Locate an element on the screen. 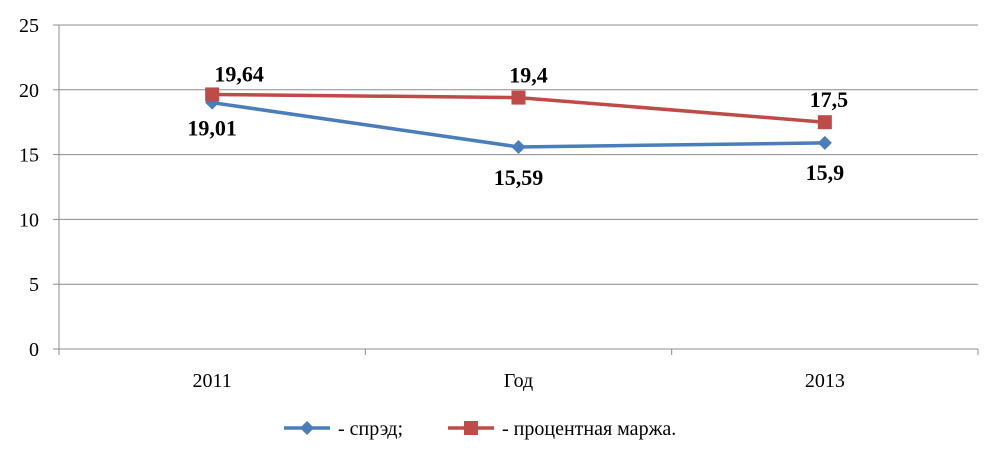 The image size is (1000, 459). series-layer is located at coordinates (518, 120).